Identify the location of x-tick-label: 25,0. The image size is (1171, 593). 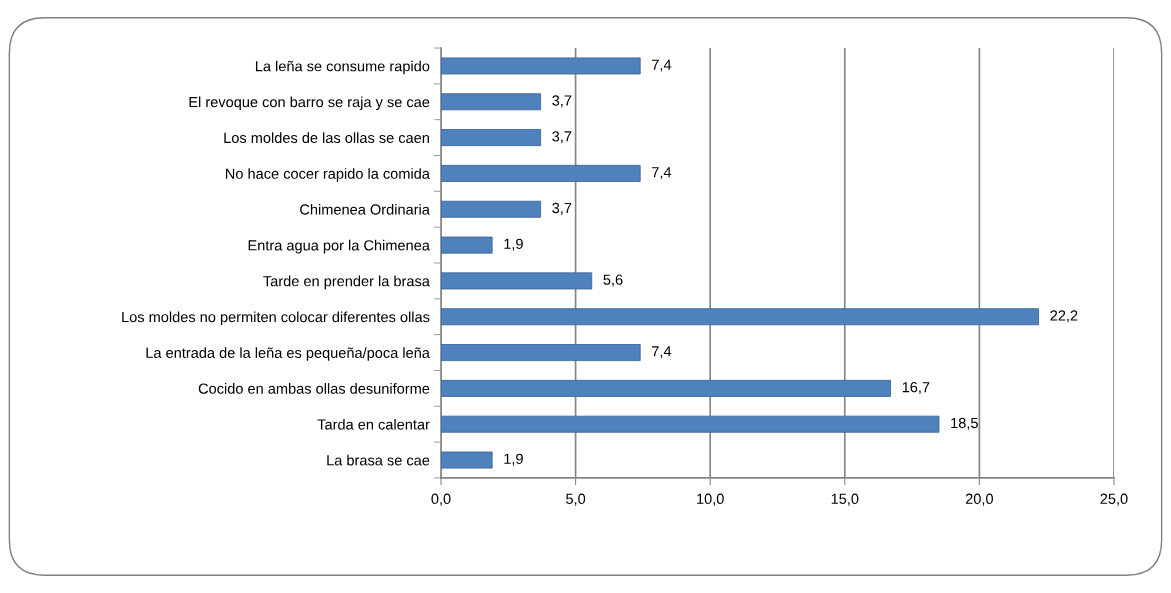
(1114, 499).